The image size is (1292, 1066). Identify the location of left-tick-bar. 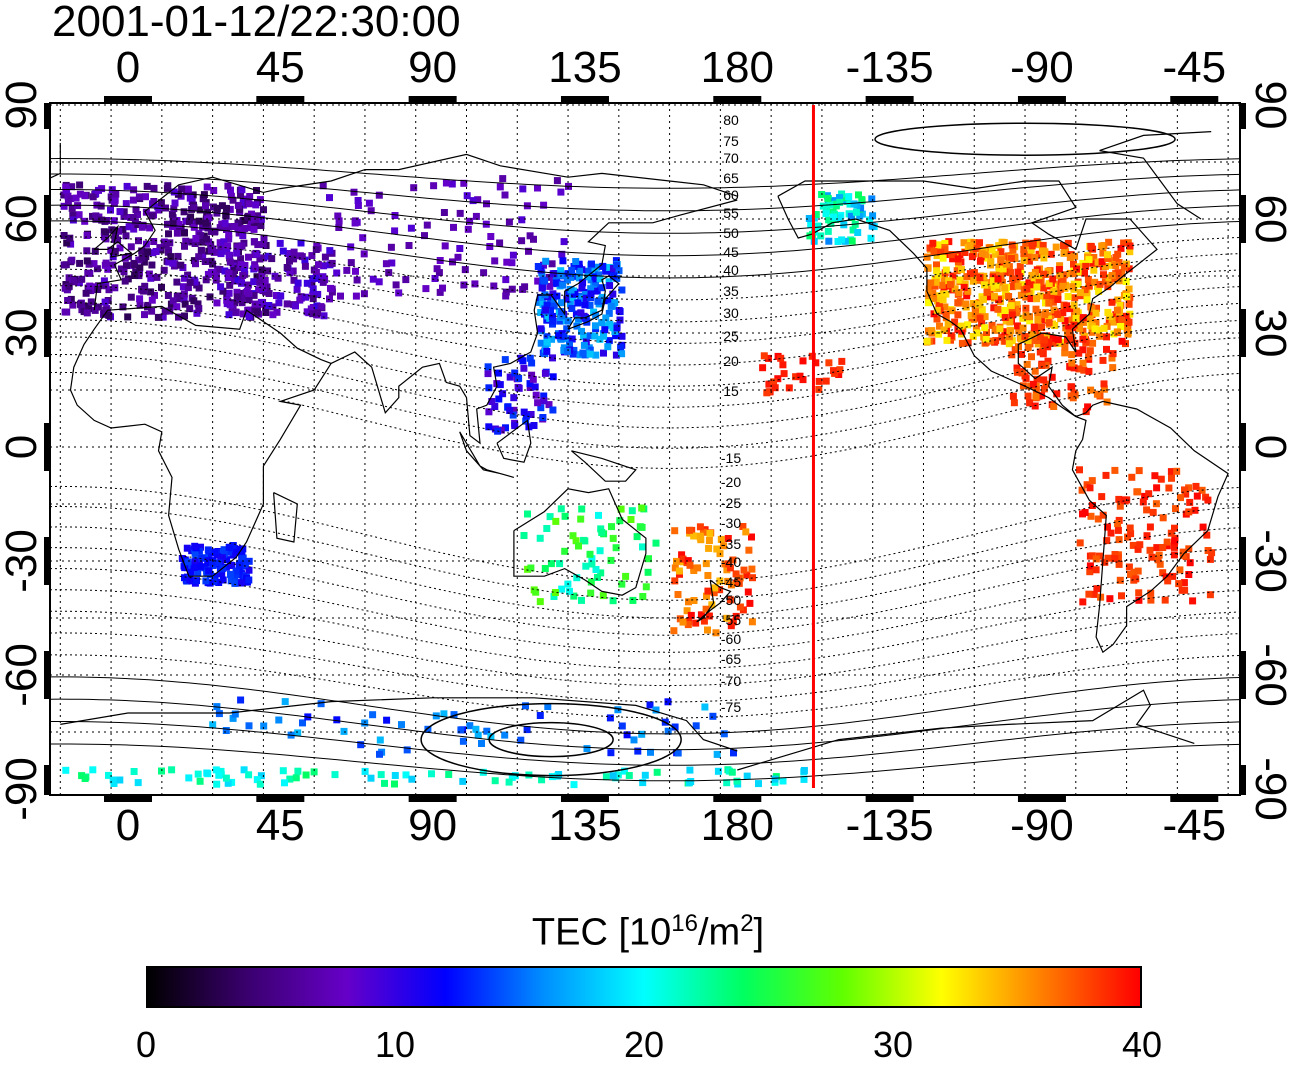
(47, 219).